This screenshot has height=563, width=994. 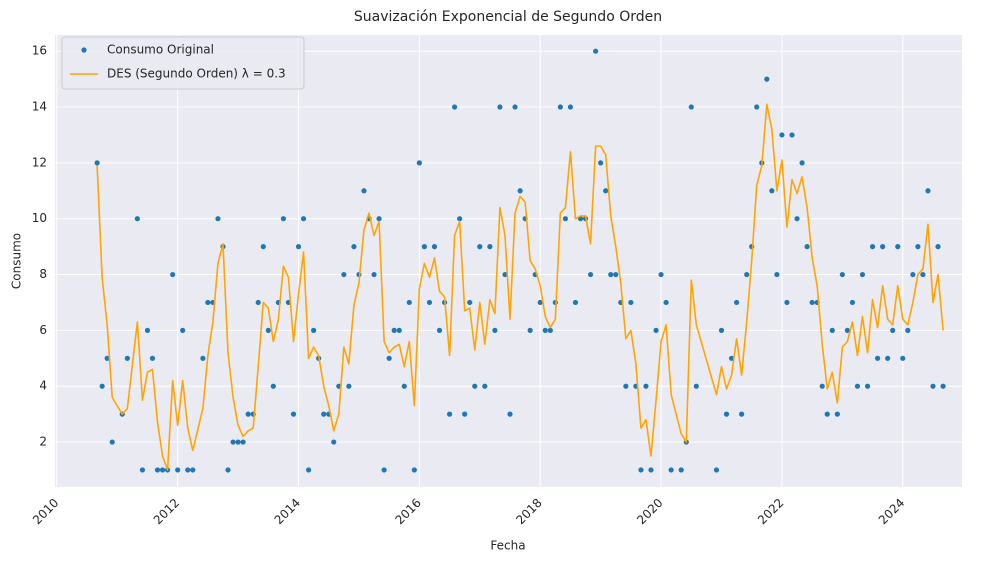 What do you see at coordinates (84, 50) in the screenshot?
I see `legend-marker` at bounding box center [84, 50].